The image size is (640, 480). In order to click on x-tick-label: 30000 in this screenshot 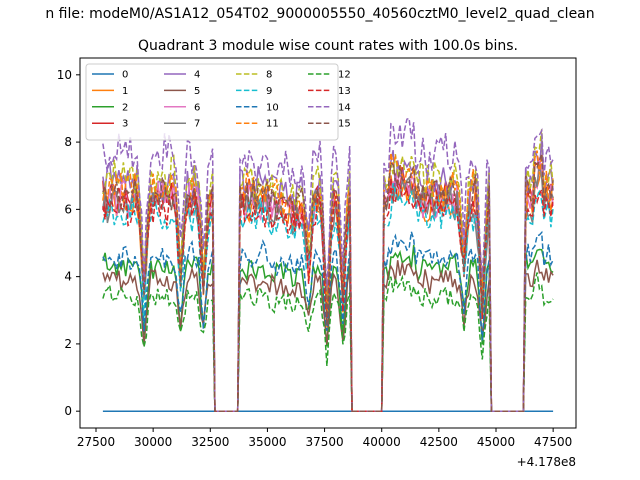, I will do `click(153, 442)`.